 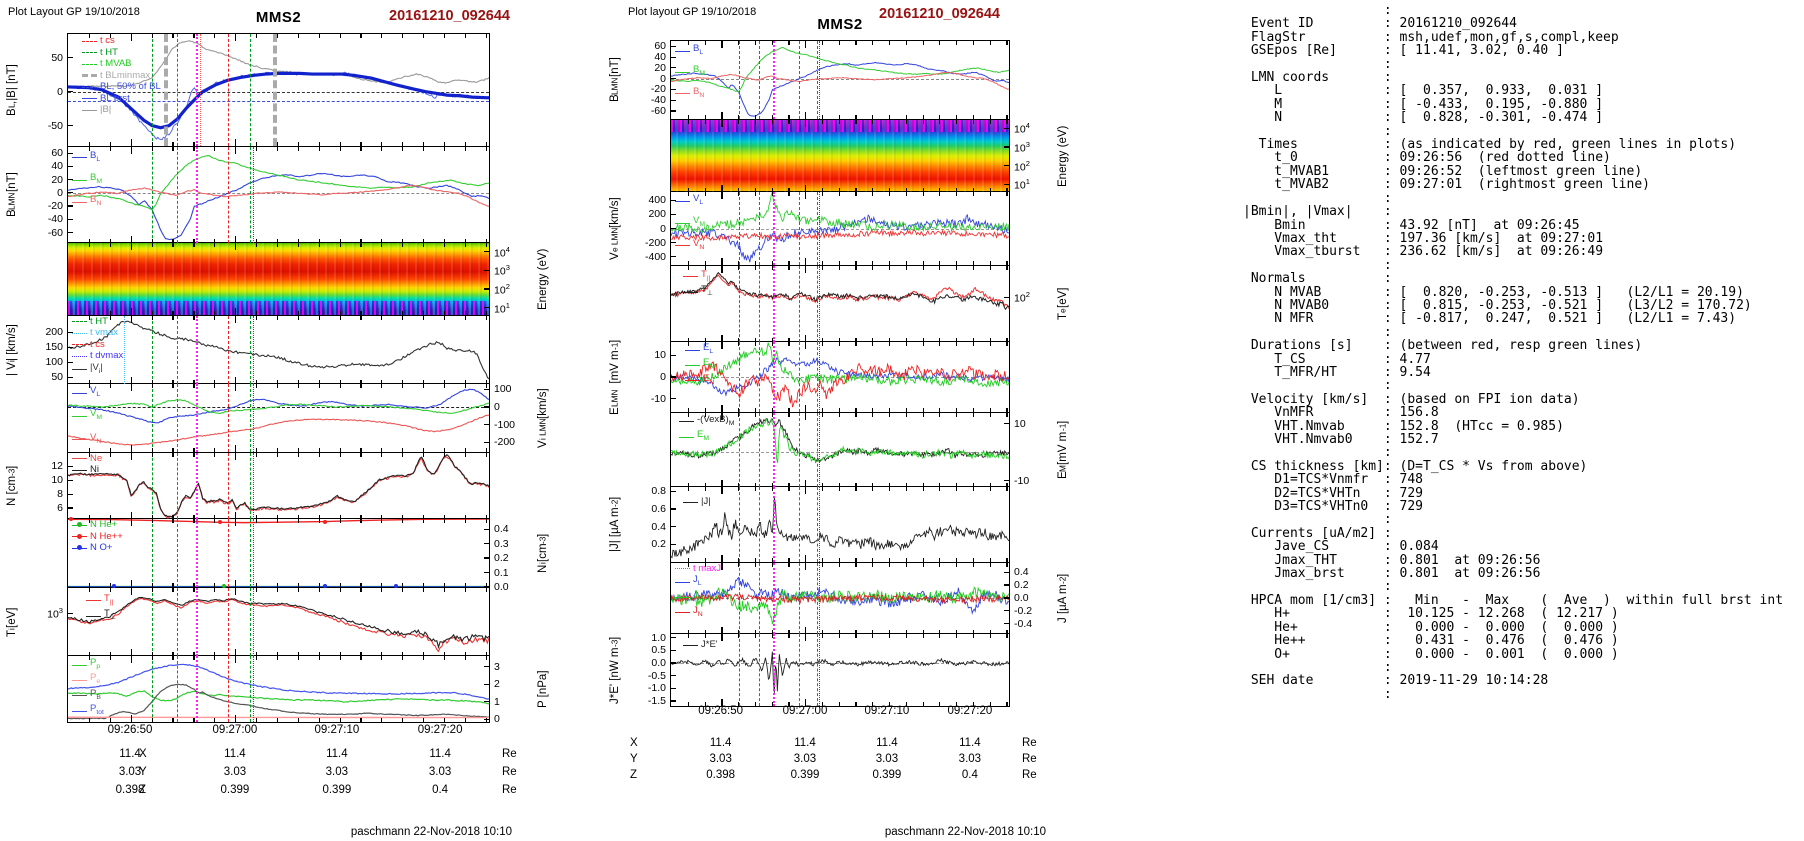 I want to click on axis-label-e-lmn: E LMN [mV m -1], so click(x=615, y=377).